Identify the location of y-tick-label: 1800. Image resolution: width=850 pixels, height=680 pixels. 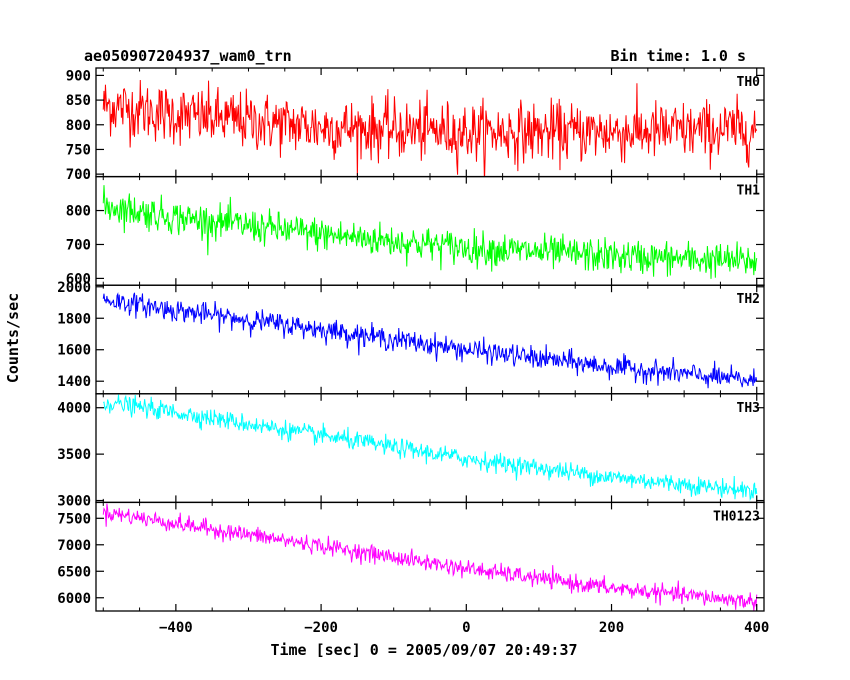
(74, 319).